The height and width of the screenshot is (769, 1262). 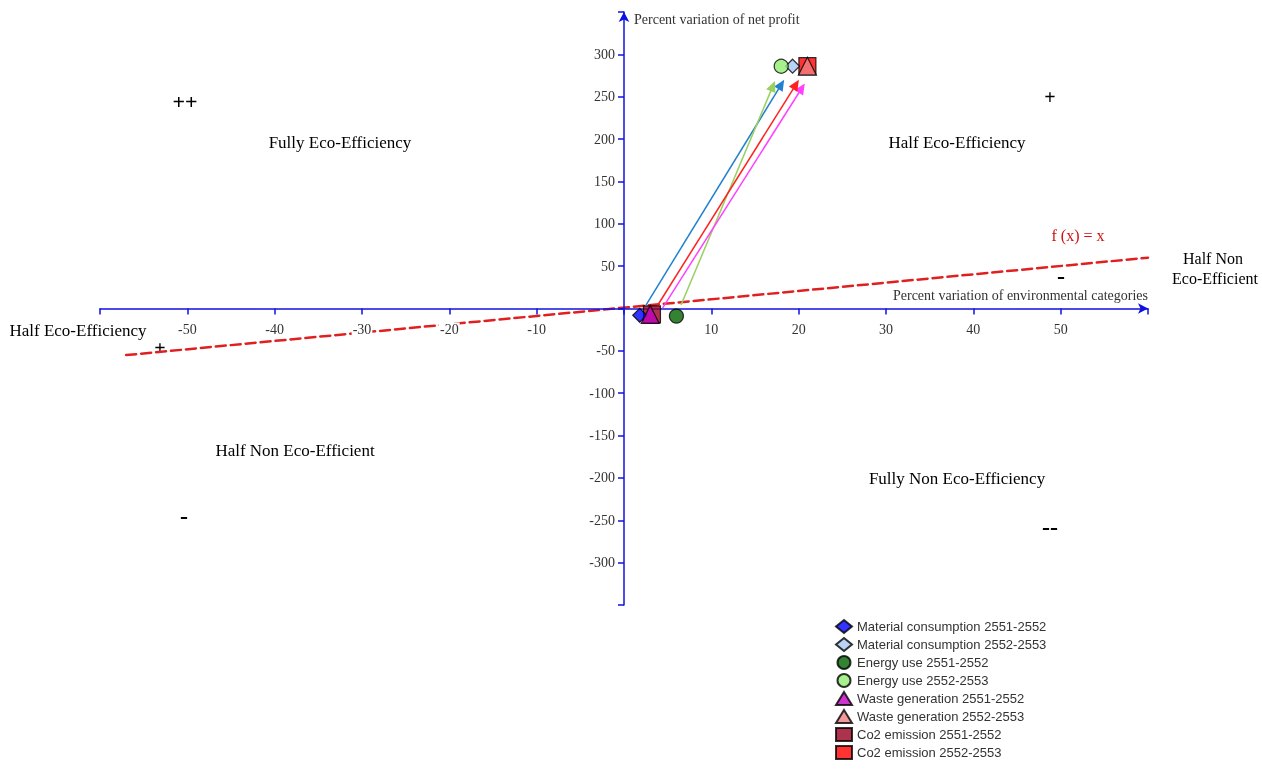 I want to click on x-tick-label: -50, so click(x=187, y=329).